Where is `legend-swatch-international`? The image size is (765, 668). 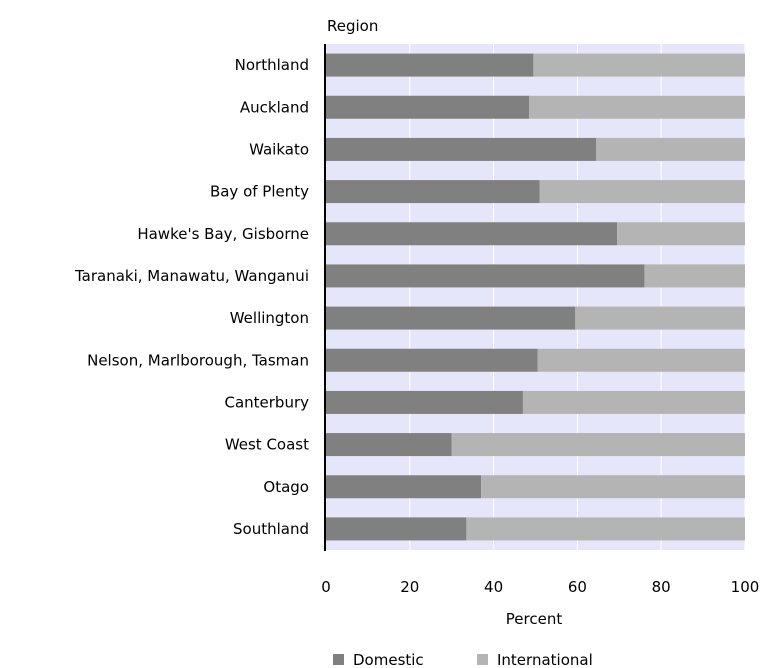
legend-swatch-international is located at coordinates (482, 659).